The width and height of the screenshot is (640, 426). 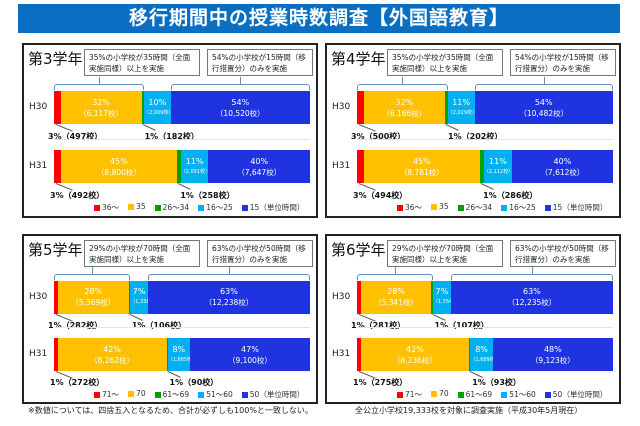 I want to click on outside-label: 1%（107校）, so click(x=462, y=325).